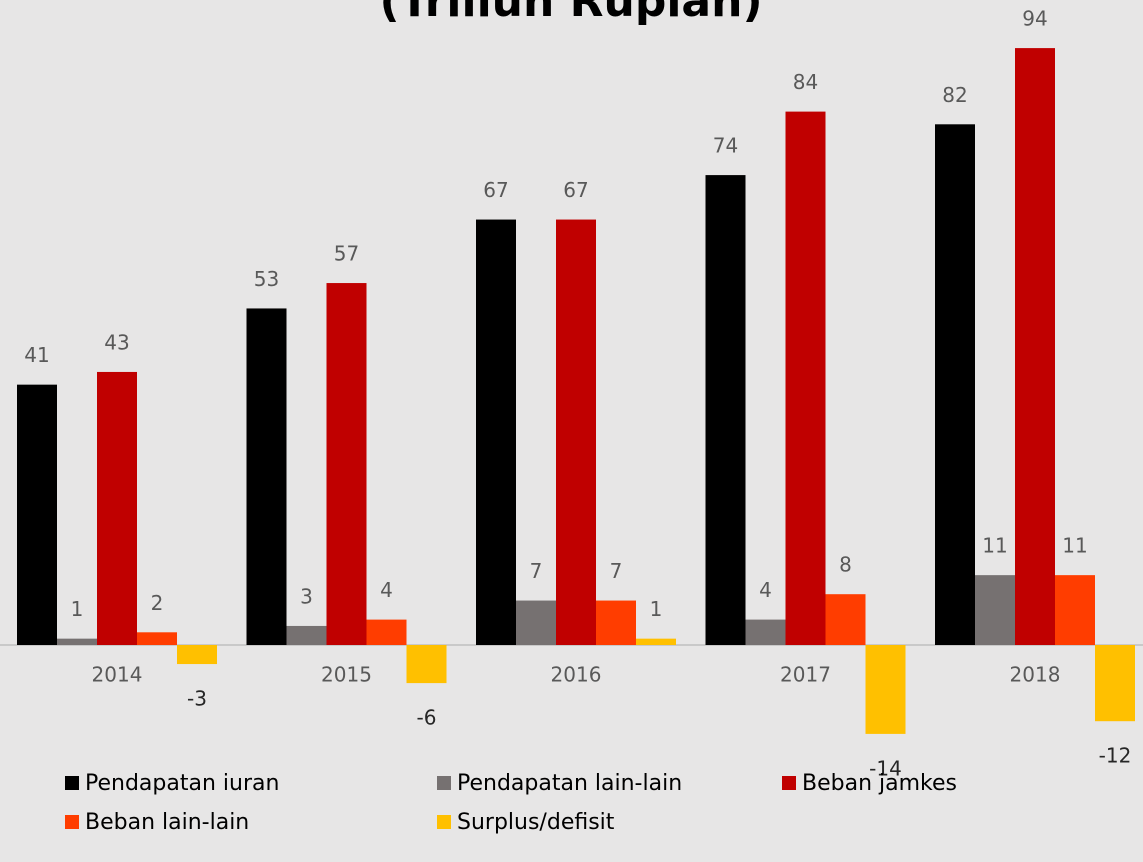  What do you see at coordinates (954, 95) in the screenshot?
I see `value-label: 82` at bounding box center [954, 95].